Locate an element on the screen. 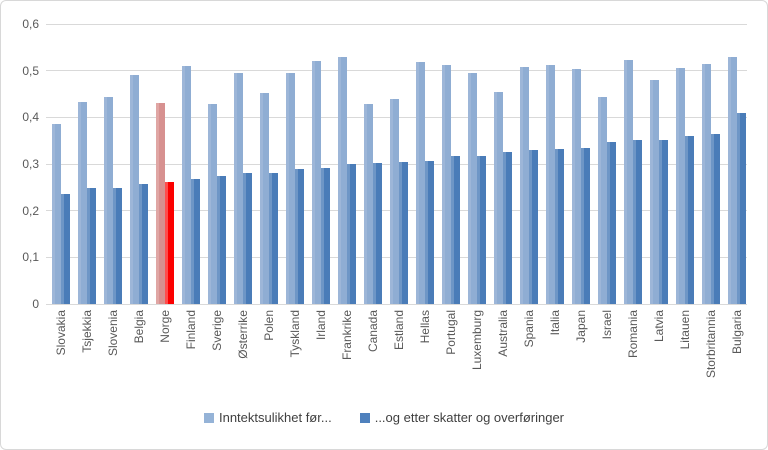 Image resolution: width=768 pixels, height=450 pixels. legend-marker-after is located at coordinates (364, 417).